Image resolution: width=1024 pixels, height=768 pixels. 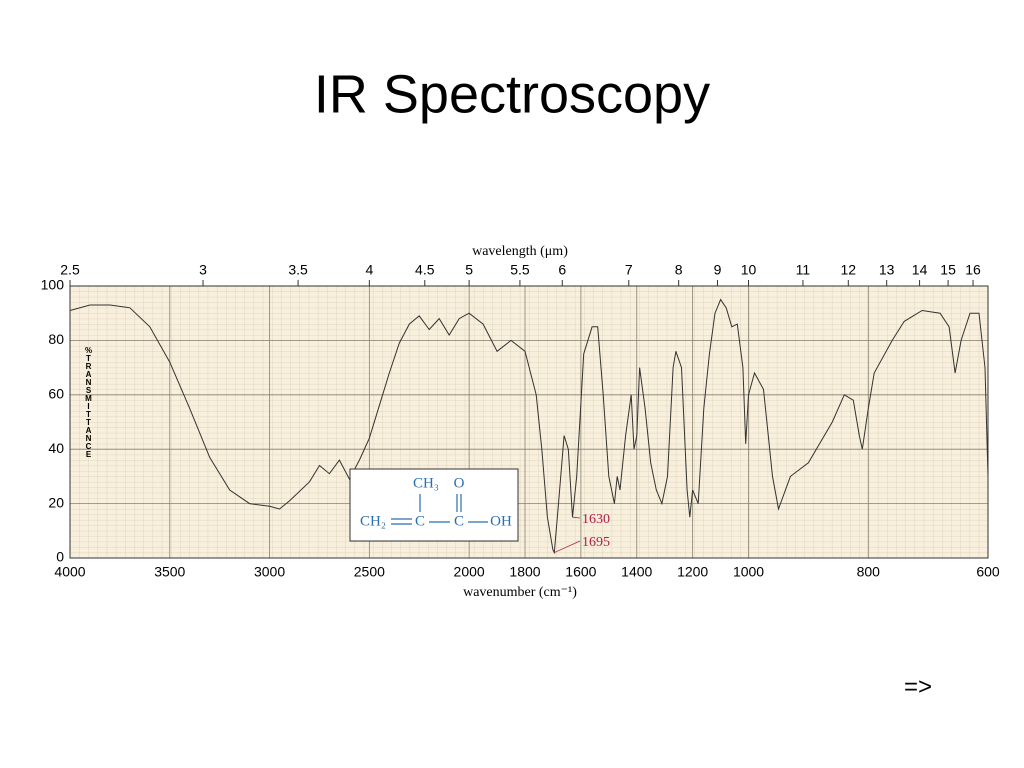 I want to click on x2-tick-label: 3, so click(x=203, y=270).